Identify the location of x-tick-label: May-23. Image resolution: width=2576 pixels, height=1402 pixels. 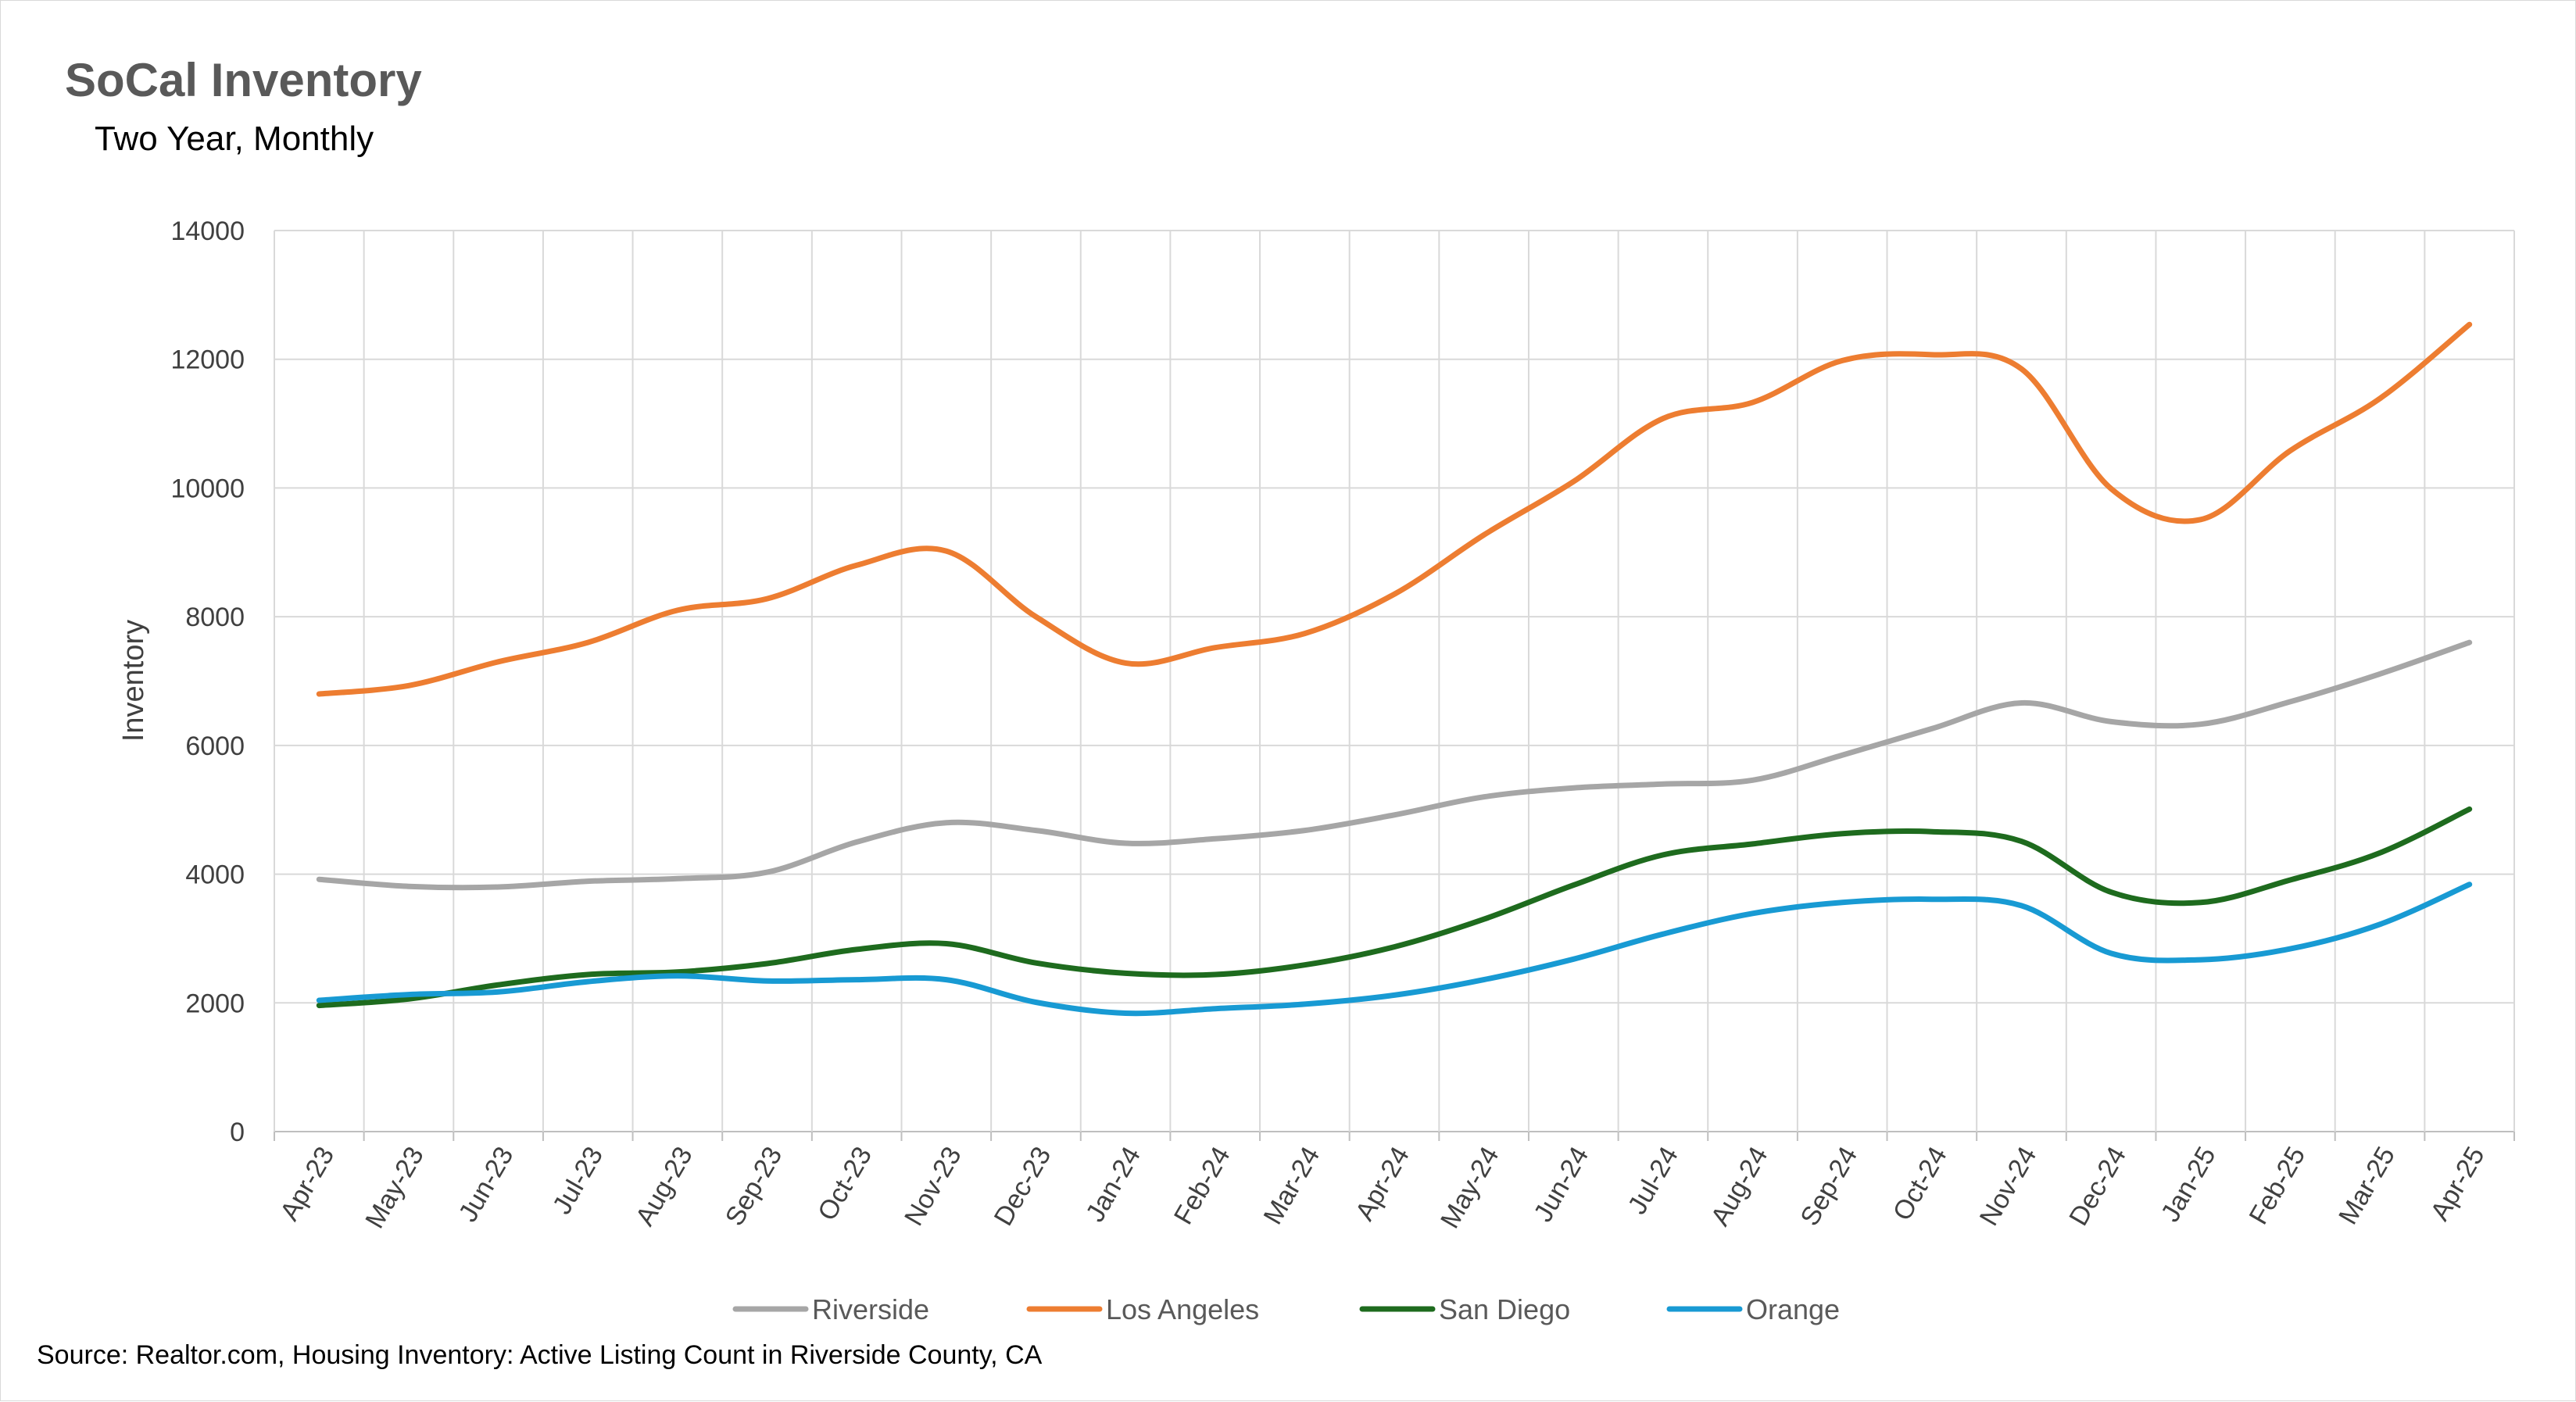
(395, 1187).